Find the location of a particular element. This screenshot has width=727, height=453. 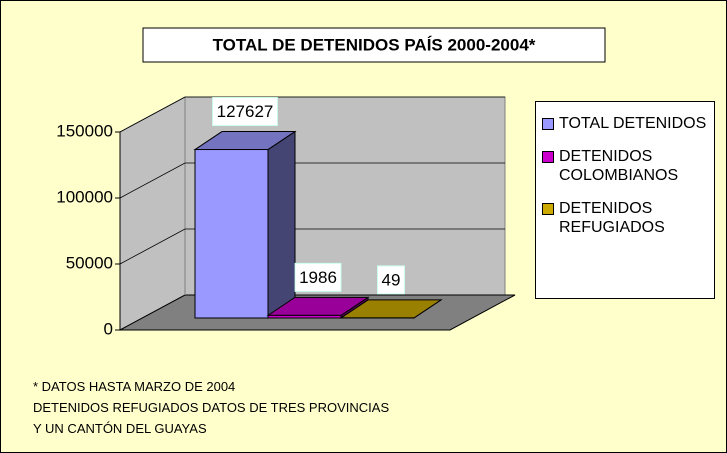

legend-entry: TOTAL DETENIDOS is located at coordinates (625, 123).